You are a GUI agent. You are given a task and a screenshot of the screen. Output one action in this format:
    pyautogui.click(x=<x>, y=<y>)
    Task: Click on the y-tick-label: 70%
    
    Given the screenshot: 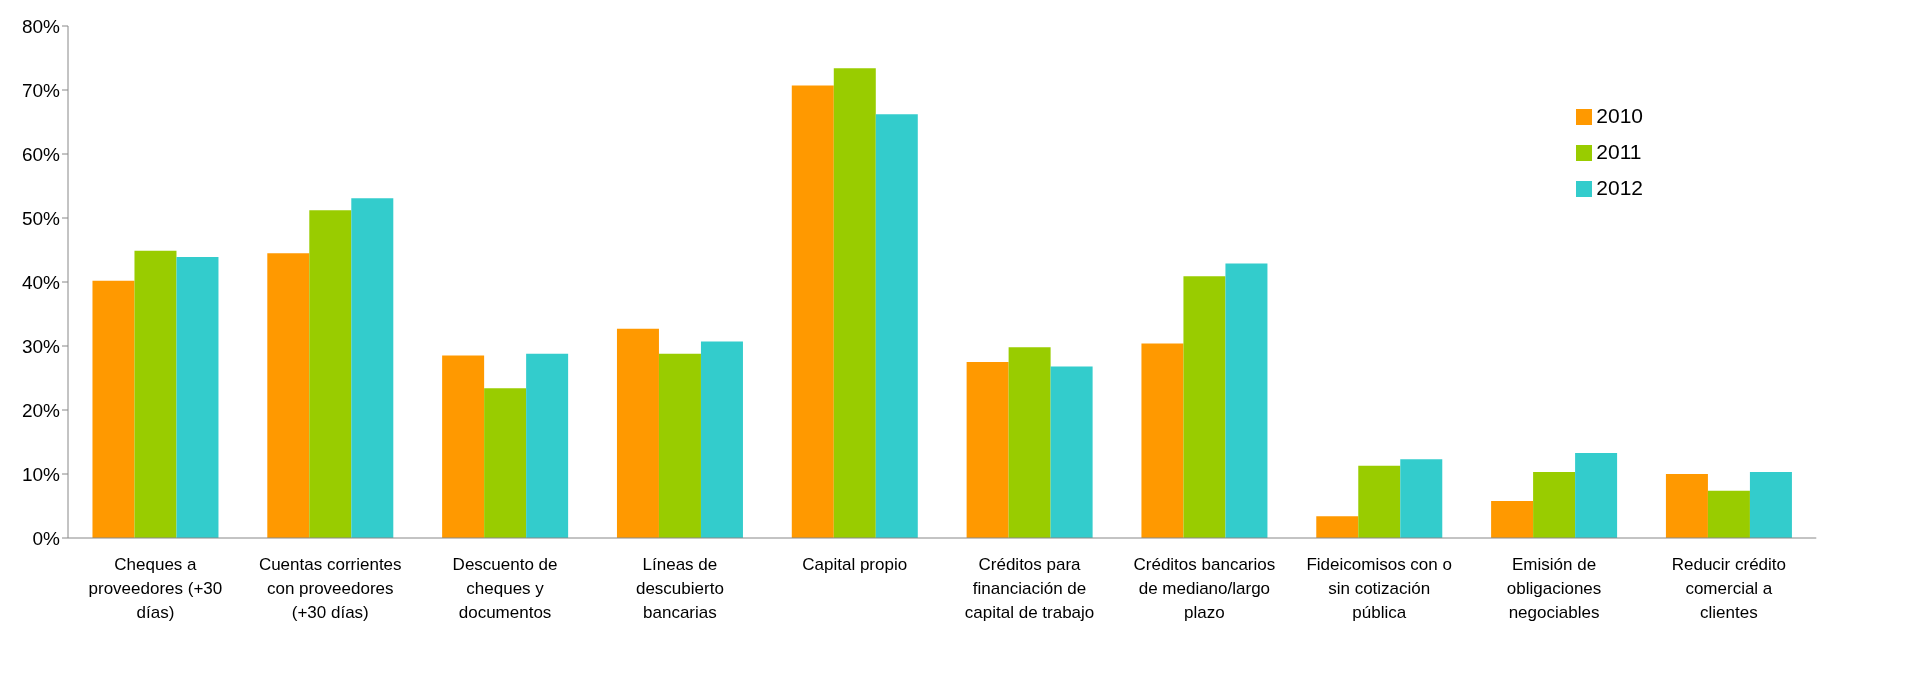 What is the action you would take?
    pyautogui.click(x=41, y=90)
    